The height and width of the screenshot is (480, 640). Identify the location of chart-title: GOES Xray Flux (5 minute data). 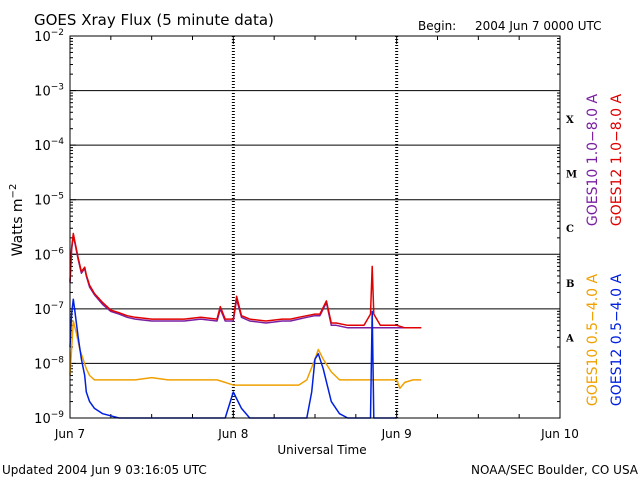
(154, 20).